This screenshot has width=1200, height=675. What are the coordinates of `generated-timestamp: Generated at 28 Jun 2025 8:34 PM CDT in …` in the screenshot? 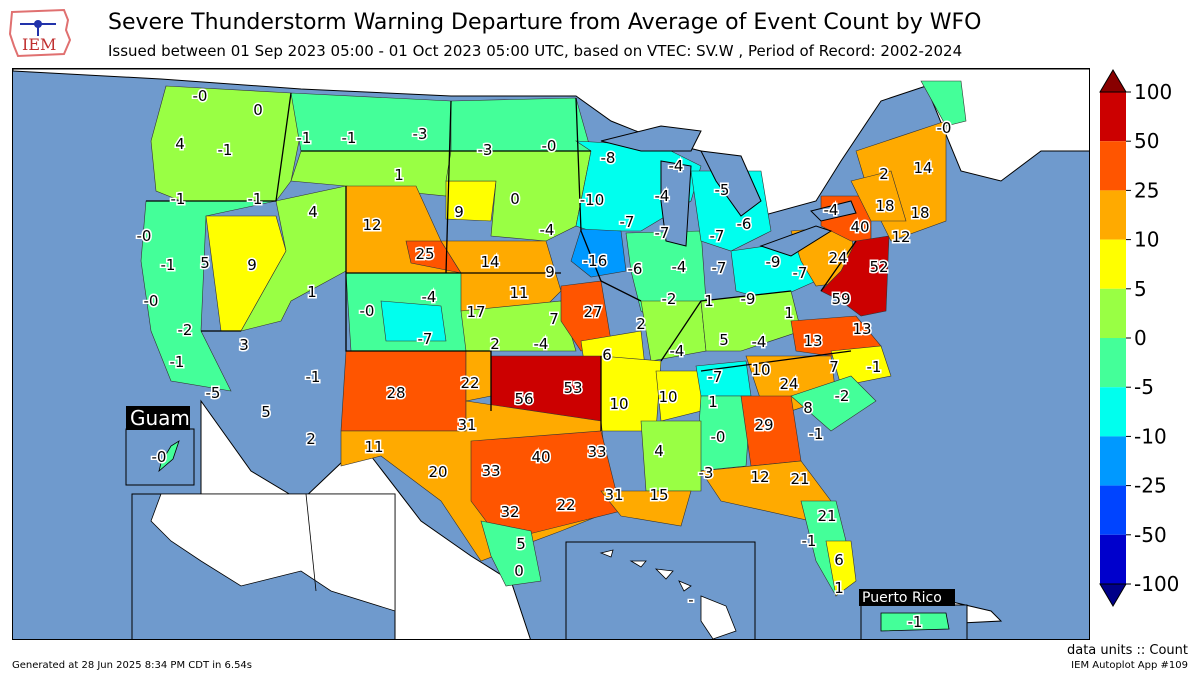 It's located at (132, 665).